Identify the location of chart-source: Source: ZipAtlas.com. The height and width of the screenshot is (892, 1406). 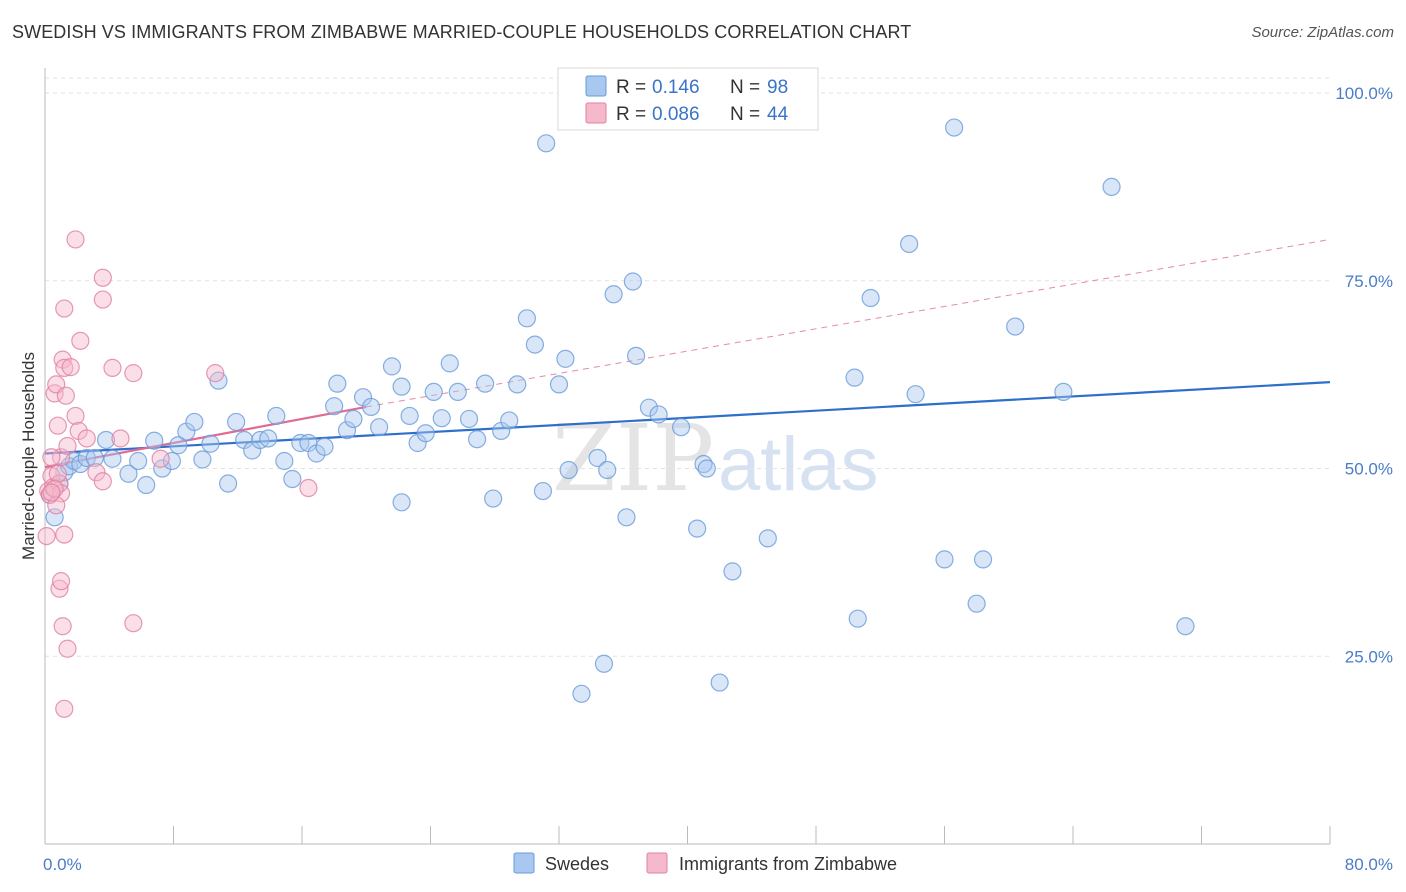
(1322, 32).